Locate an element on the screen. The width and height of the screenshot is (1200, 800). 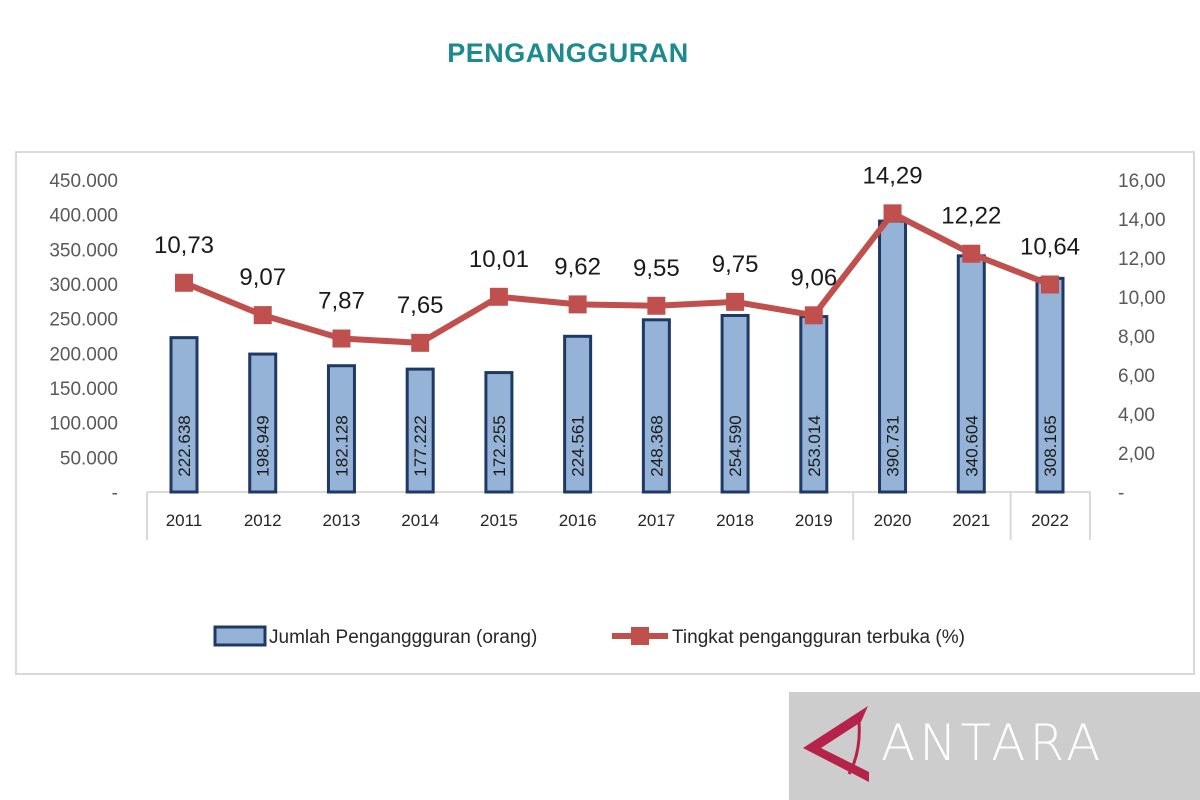
line-data-label: 9,06 is located at coordinates (813, 277).